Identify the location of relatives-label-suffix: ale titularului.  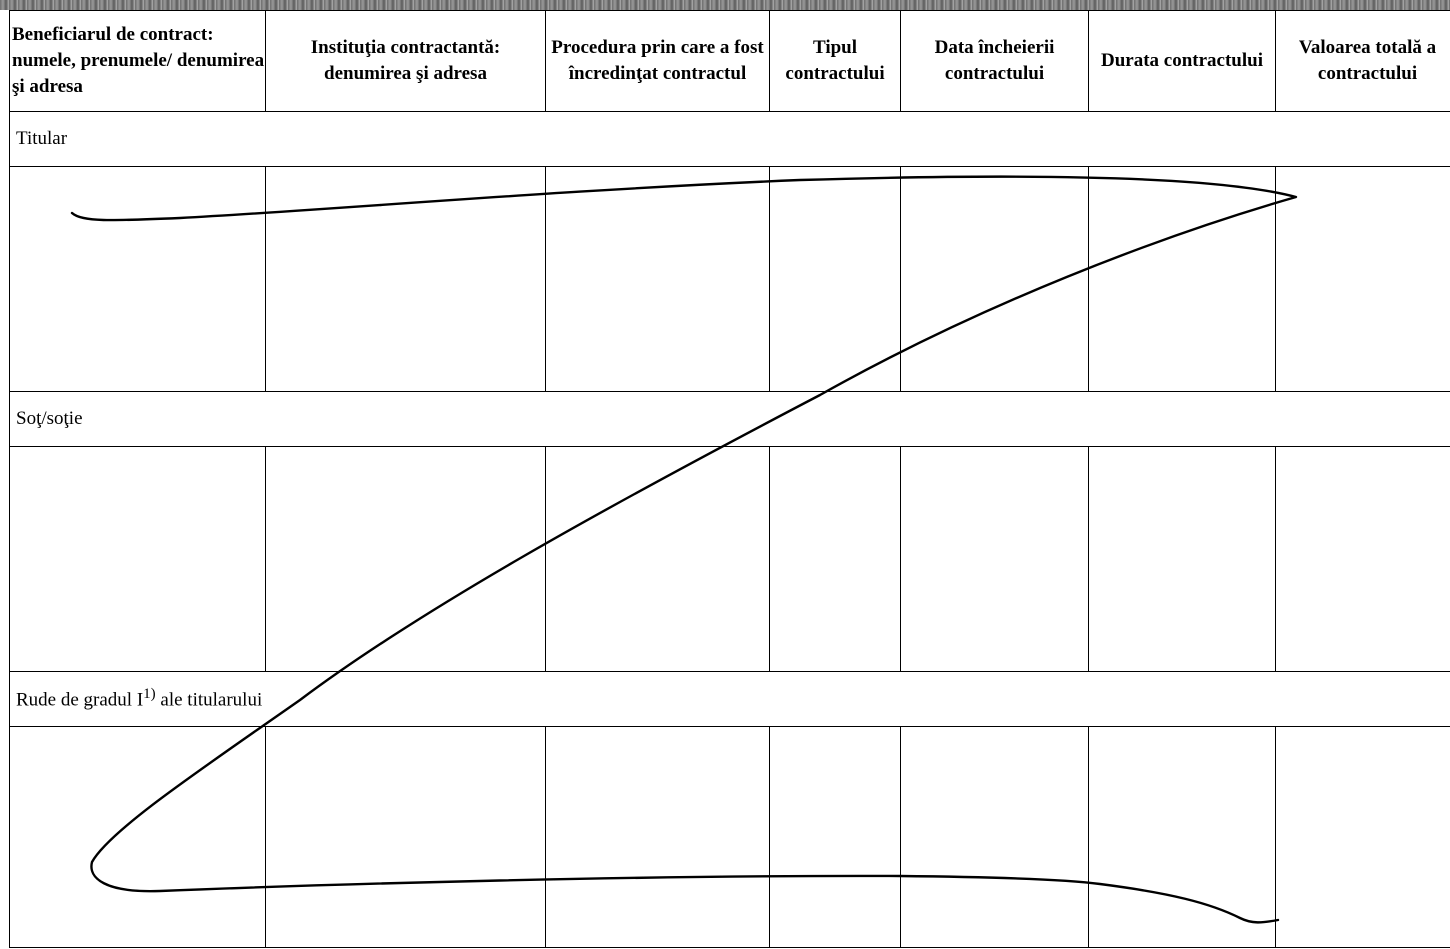
(209, 700).